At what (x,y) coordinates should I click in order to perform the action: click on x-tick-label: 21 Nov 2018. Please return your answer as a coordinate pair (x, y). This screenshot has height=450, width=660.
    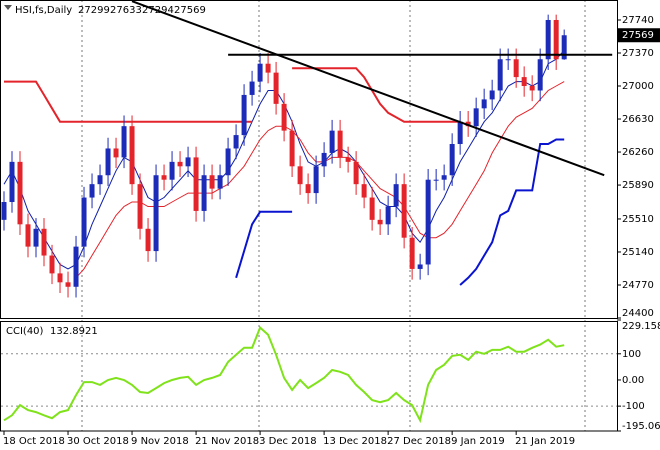
    Looking at the image, I should click on (227, 441).